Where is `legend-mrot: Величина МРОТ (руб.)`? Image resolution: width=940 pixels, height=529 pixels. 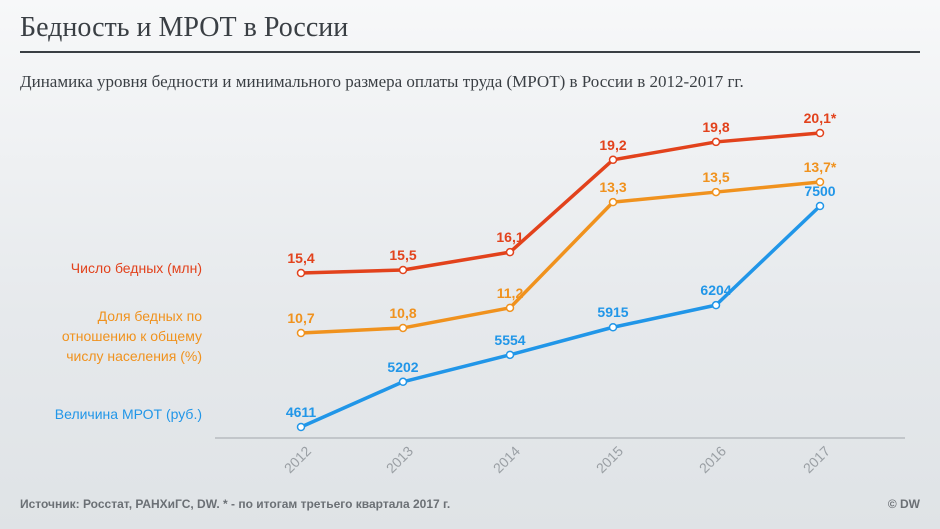
legend-mrot: Величина МРОТ (руб.) is located at coordinates (128, 414).